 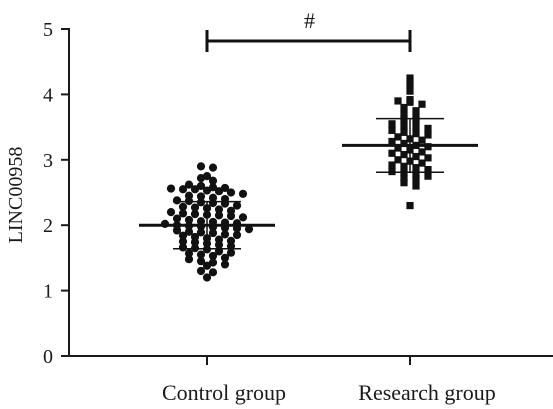 I want to click on y-tick-label: 5, so click(x=48, y=30).